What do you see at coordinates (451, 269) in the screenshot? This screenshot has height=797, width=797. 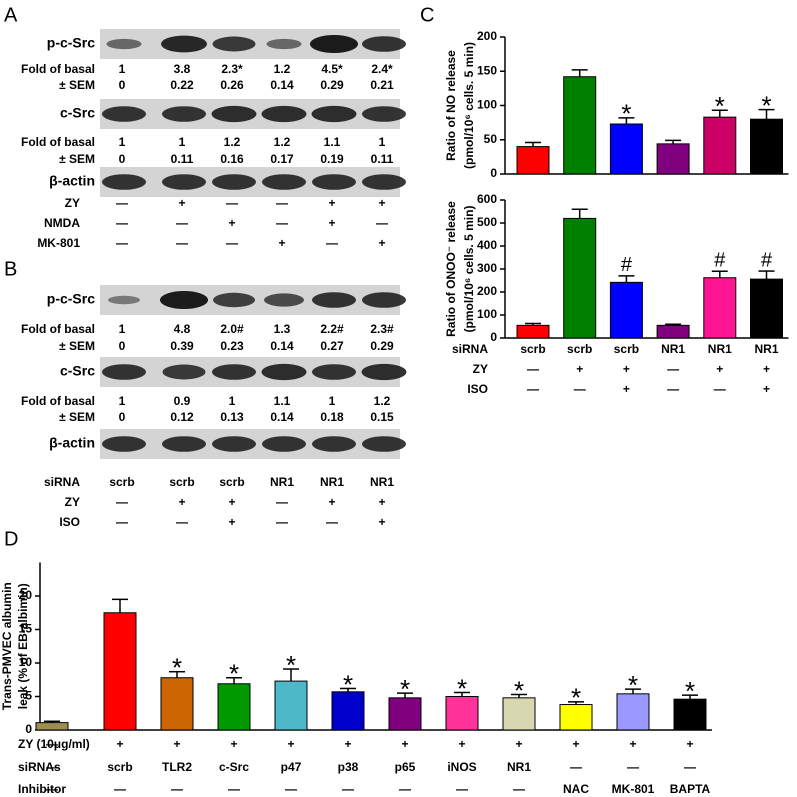 I see `y-axis-label: Ratio of ONOO⁻ release` at bounding box center [451, 269].